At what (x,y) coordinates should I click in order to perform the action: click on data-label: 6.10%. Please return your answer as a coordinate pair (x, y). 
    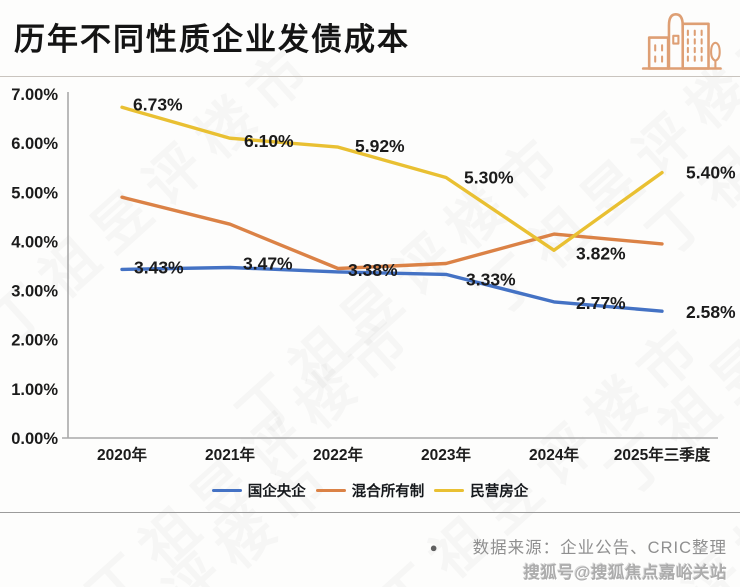
    Looking at the image, I should click on (269, 141).